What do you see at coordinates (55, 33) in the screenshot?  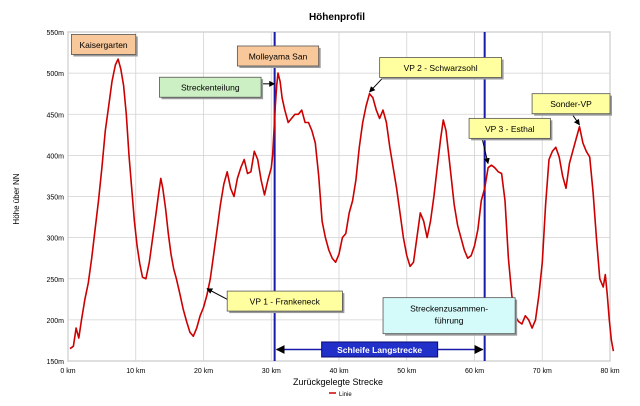 I see `y-tick-label: 550m` at bounding box center [55, 33].